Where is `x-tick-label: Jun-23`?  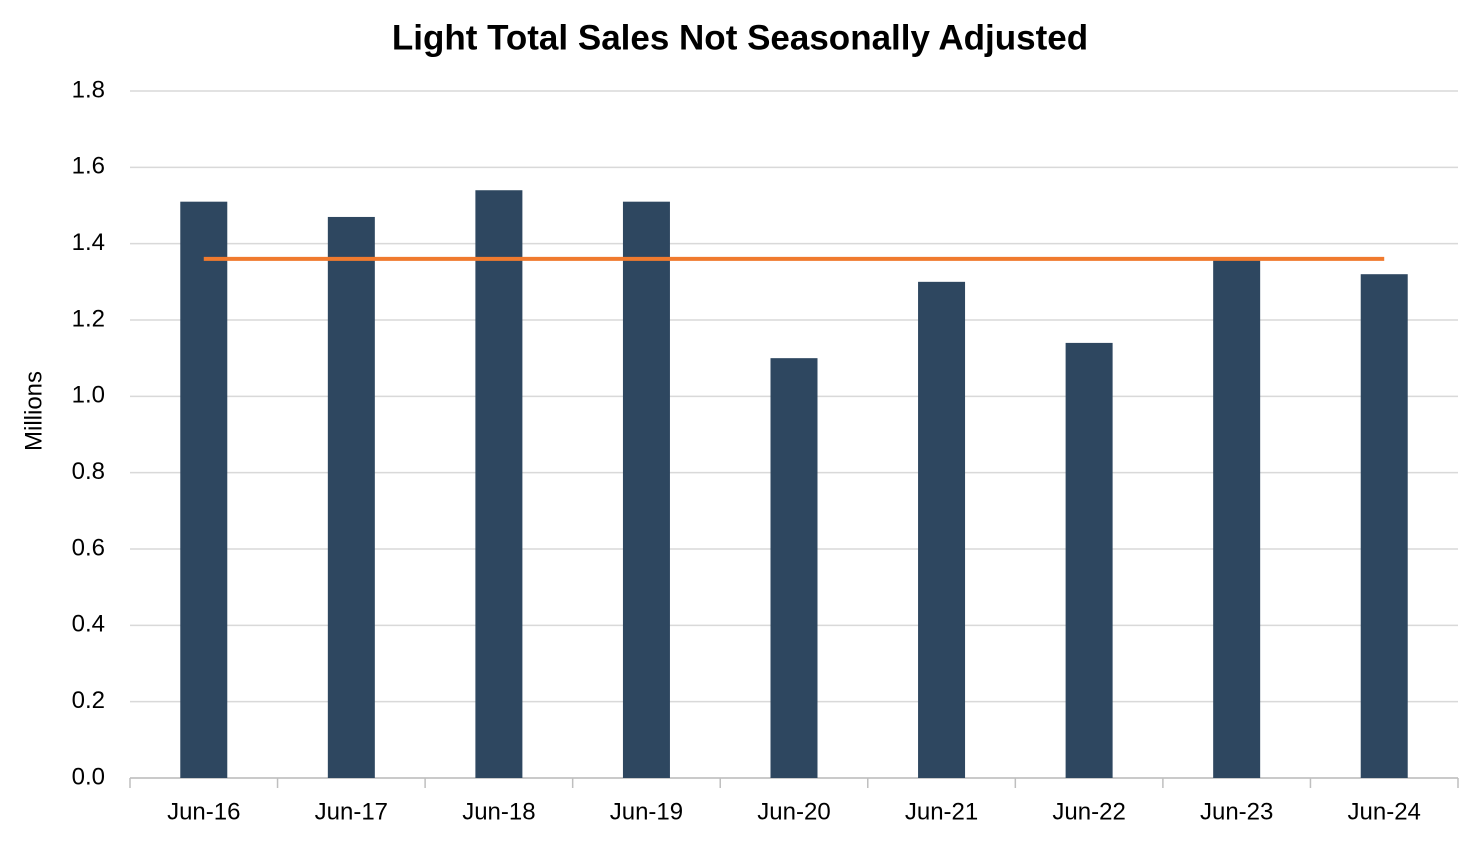
x-tick-label: Jun-23 is located at coordinates (1236, 811).